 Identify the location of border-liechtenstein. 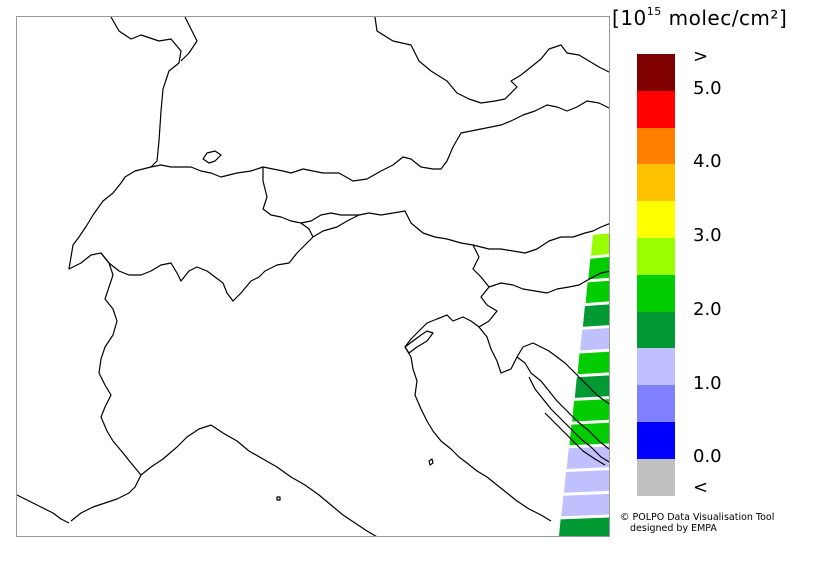
(329, 218).